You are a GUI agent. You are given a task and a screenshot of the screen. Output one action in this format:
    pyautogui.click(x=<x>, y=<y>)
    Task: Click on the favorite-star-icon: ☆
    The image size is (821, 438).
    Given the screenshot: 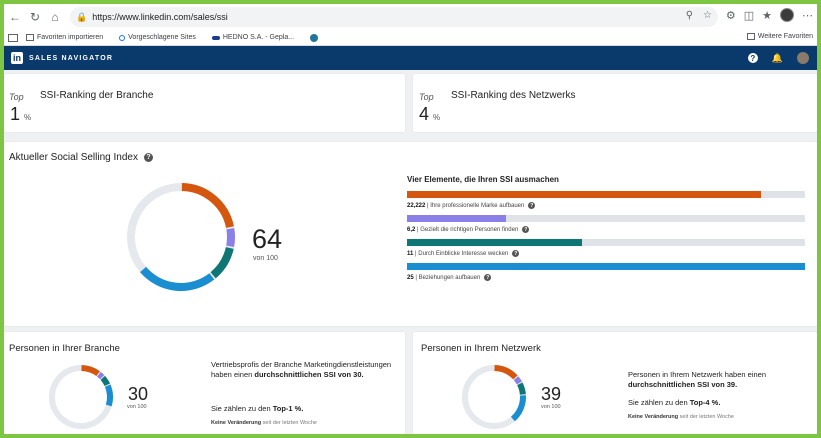 What is the action you would take?
    pyautogui.click(x=707, y=15)
    